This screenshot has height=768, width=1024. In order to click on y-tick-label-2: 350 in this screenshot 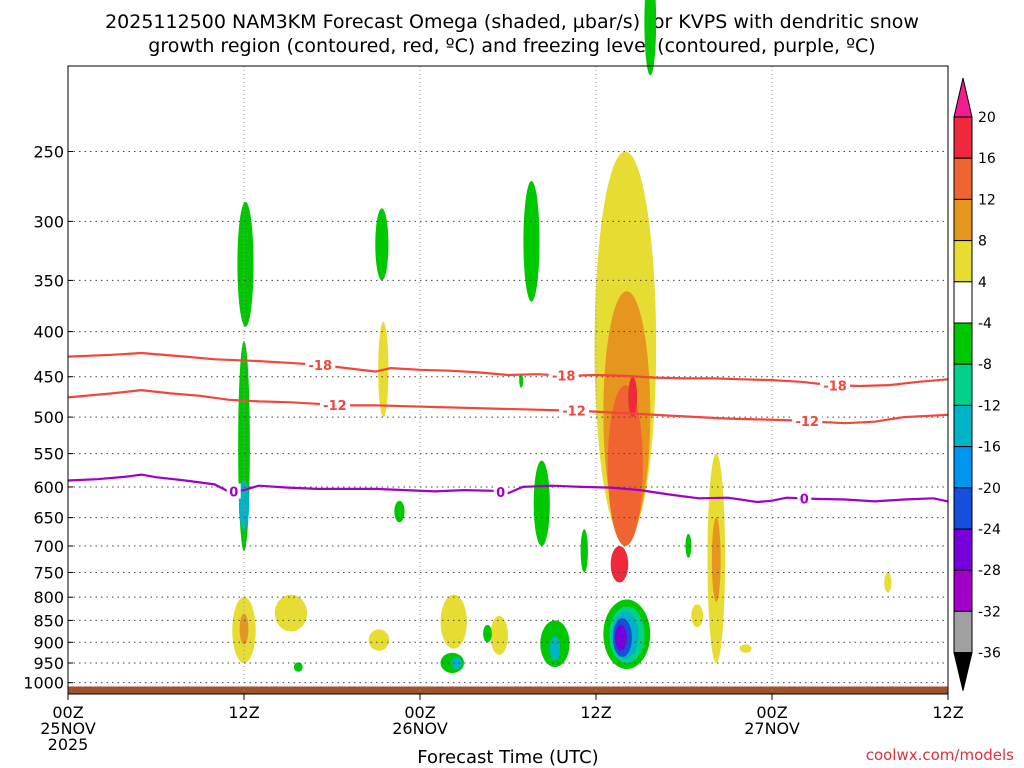, I will do `click(48, 280)`.